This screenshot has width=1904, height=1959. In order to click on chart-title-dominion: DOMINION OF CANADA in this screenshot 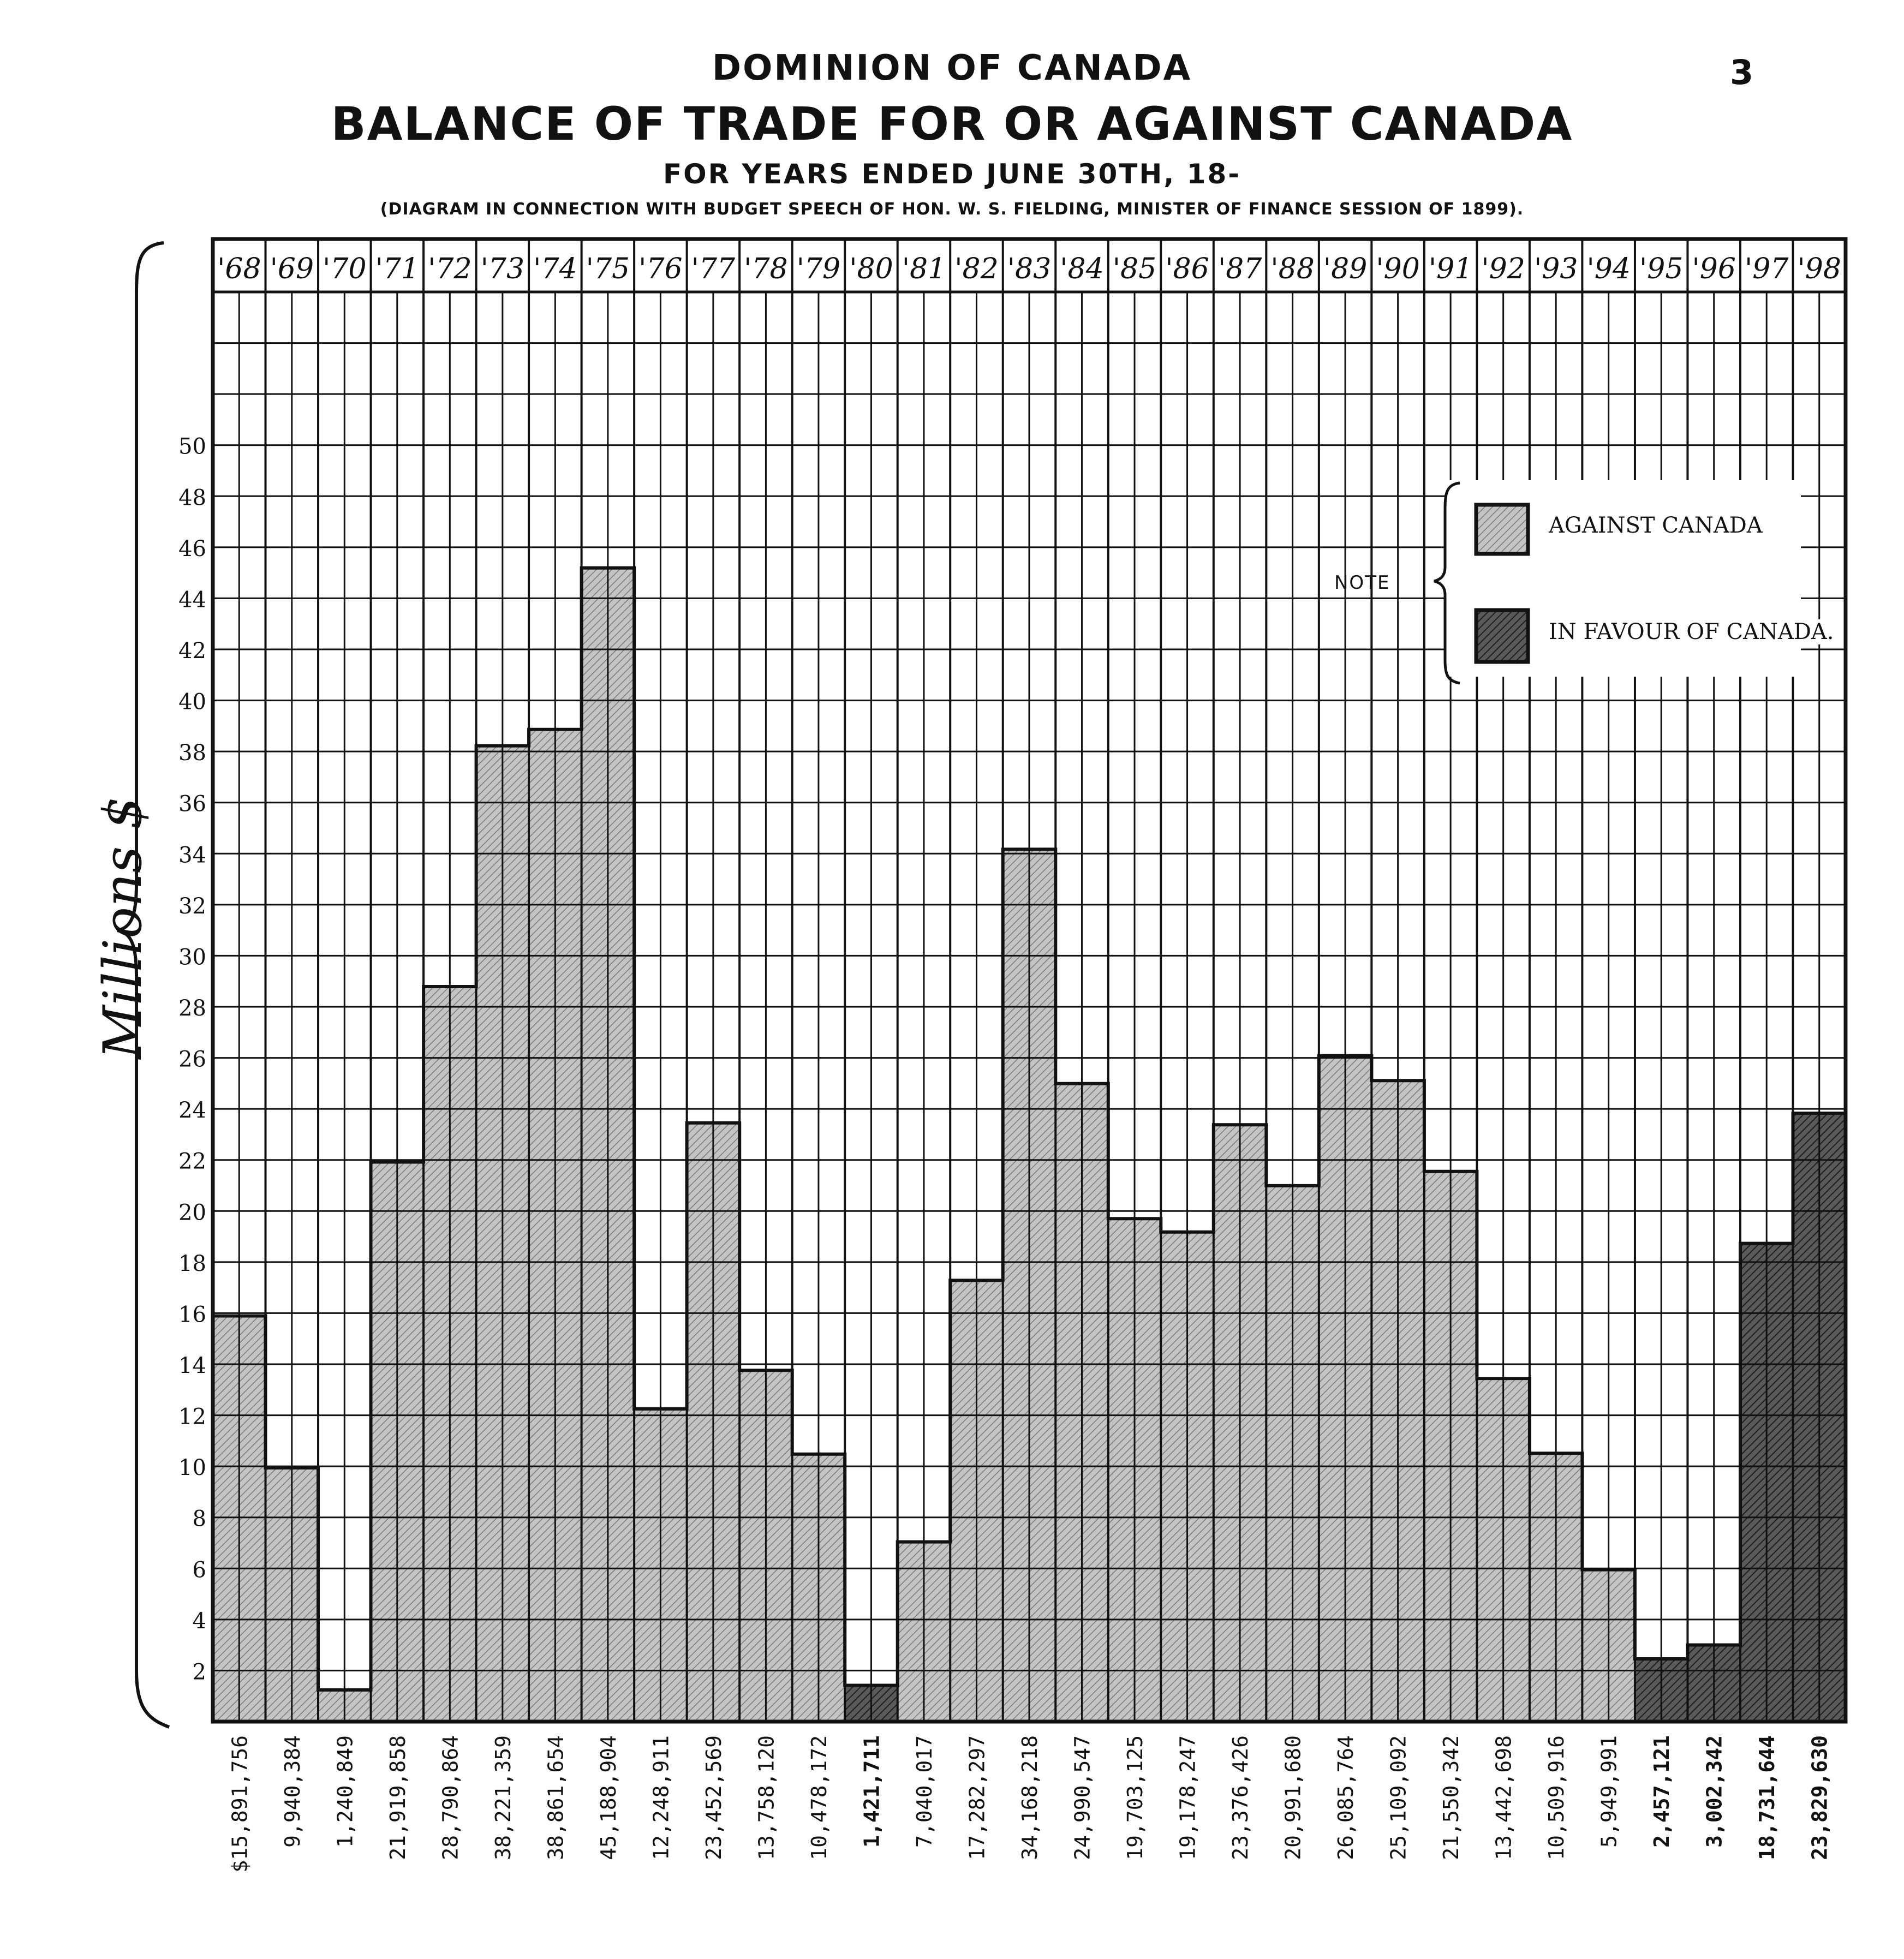, I will do `click(952, 68)`.